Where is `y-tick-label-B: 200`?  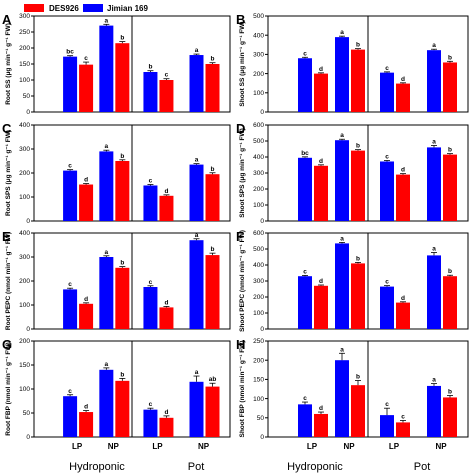 y-tick-label-B: 200 is located at coordinates (258, 74).